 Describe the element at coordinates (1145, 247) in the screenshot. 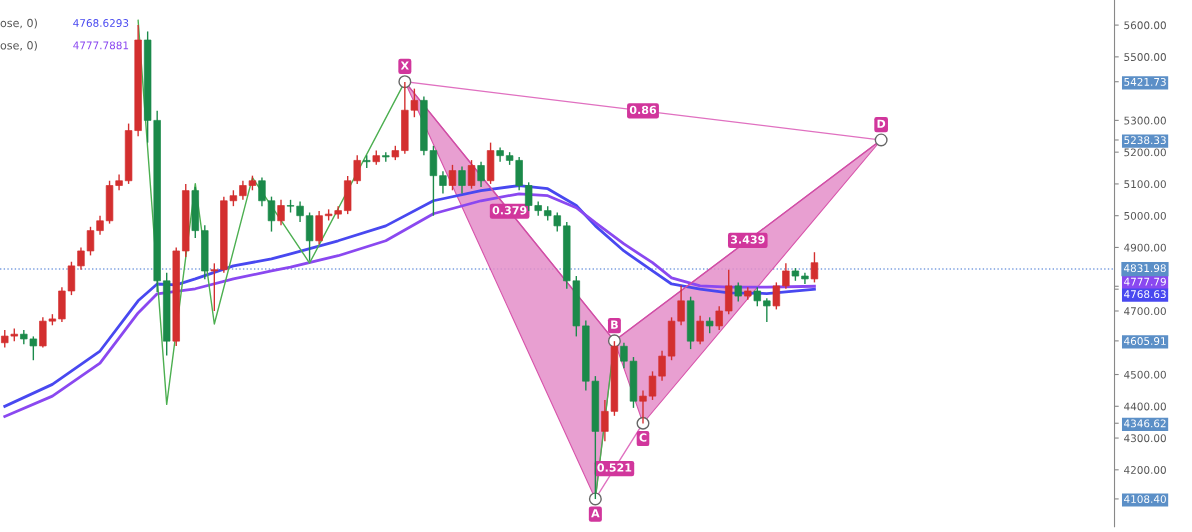

I see `y-tick-label: 4900.00` at that location.